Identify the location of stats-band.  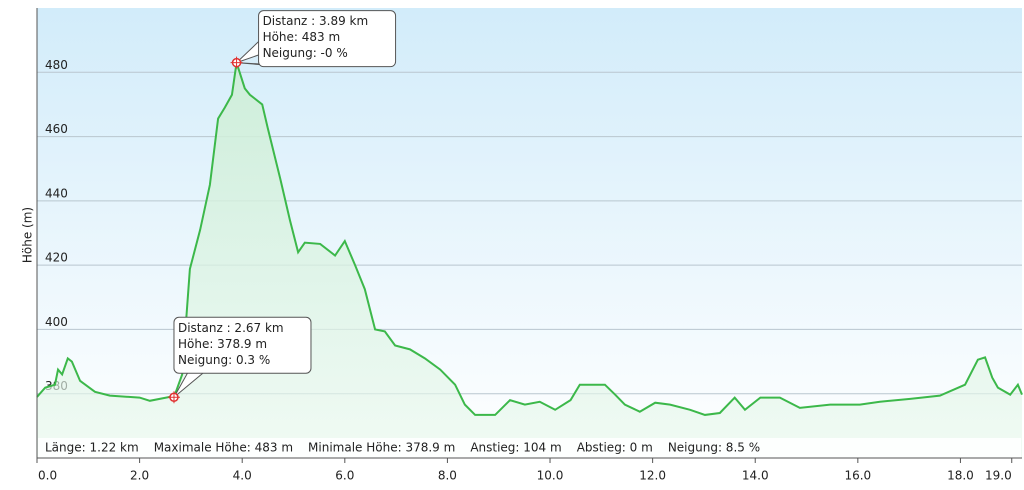
(529, 448).